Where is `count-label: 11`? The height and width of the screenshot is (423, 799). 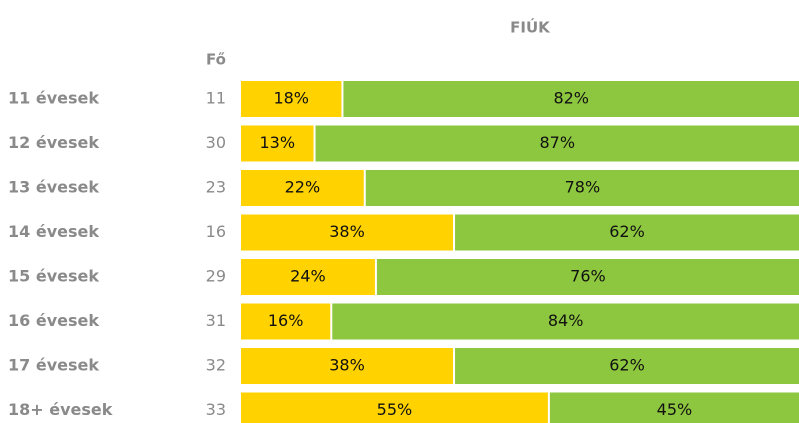 count-label: 11 is located at coordinates (216, 98).